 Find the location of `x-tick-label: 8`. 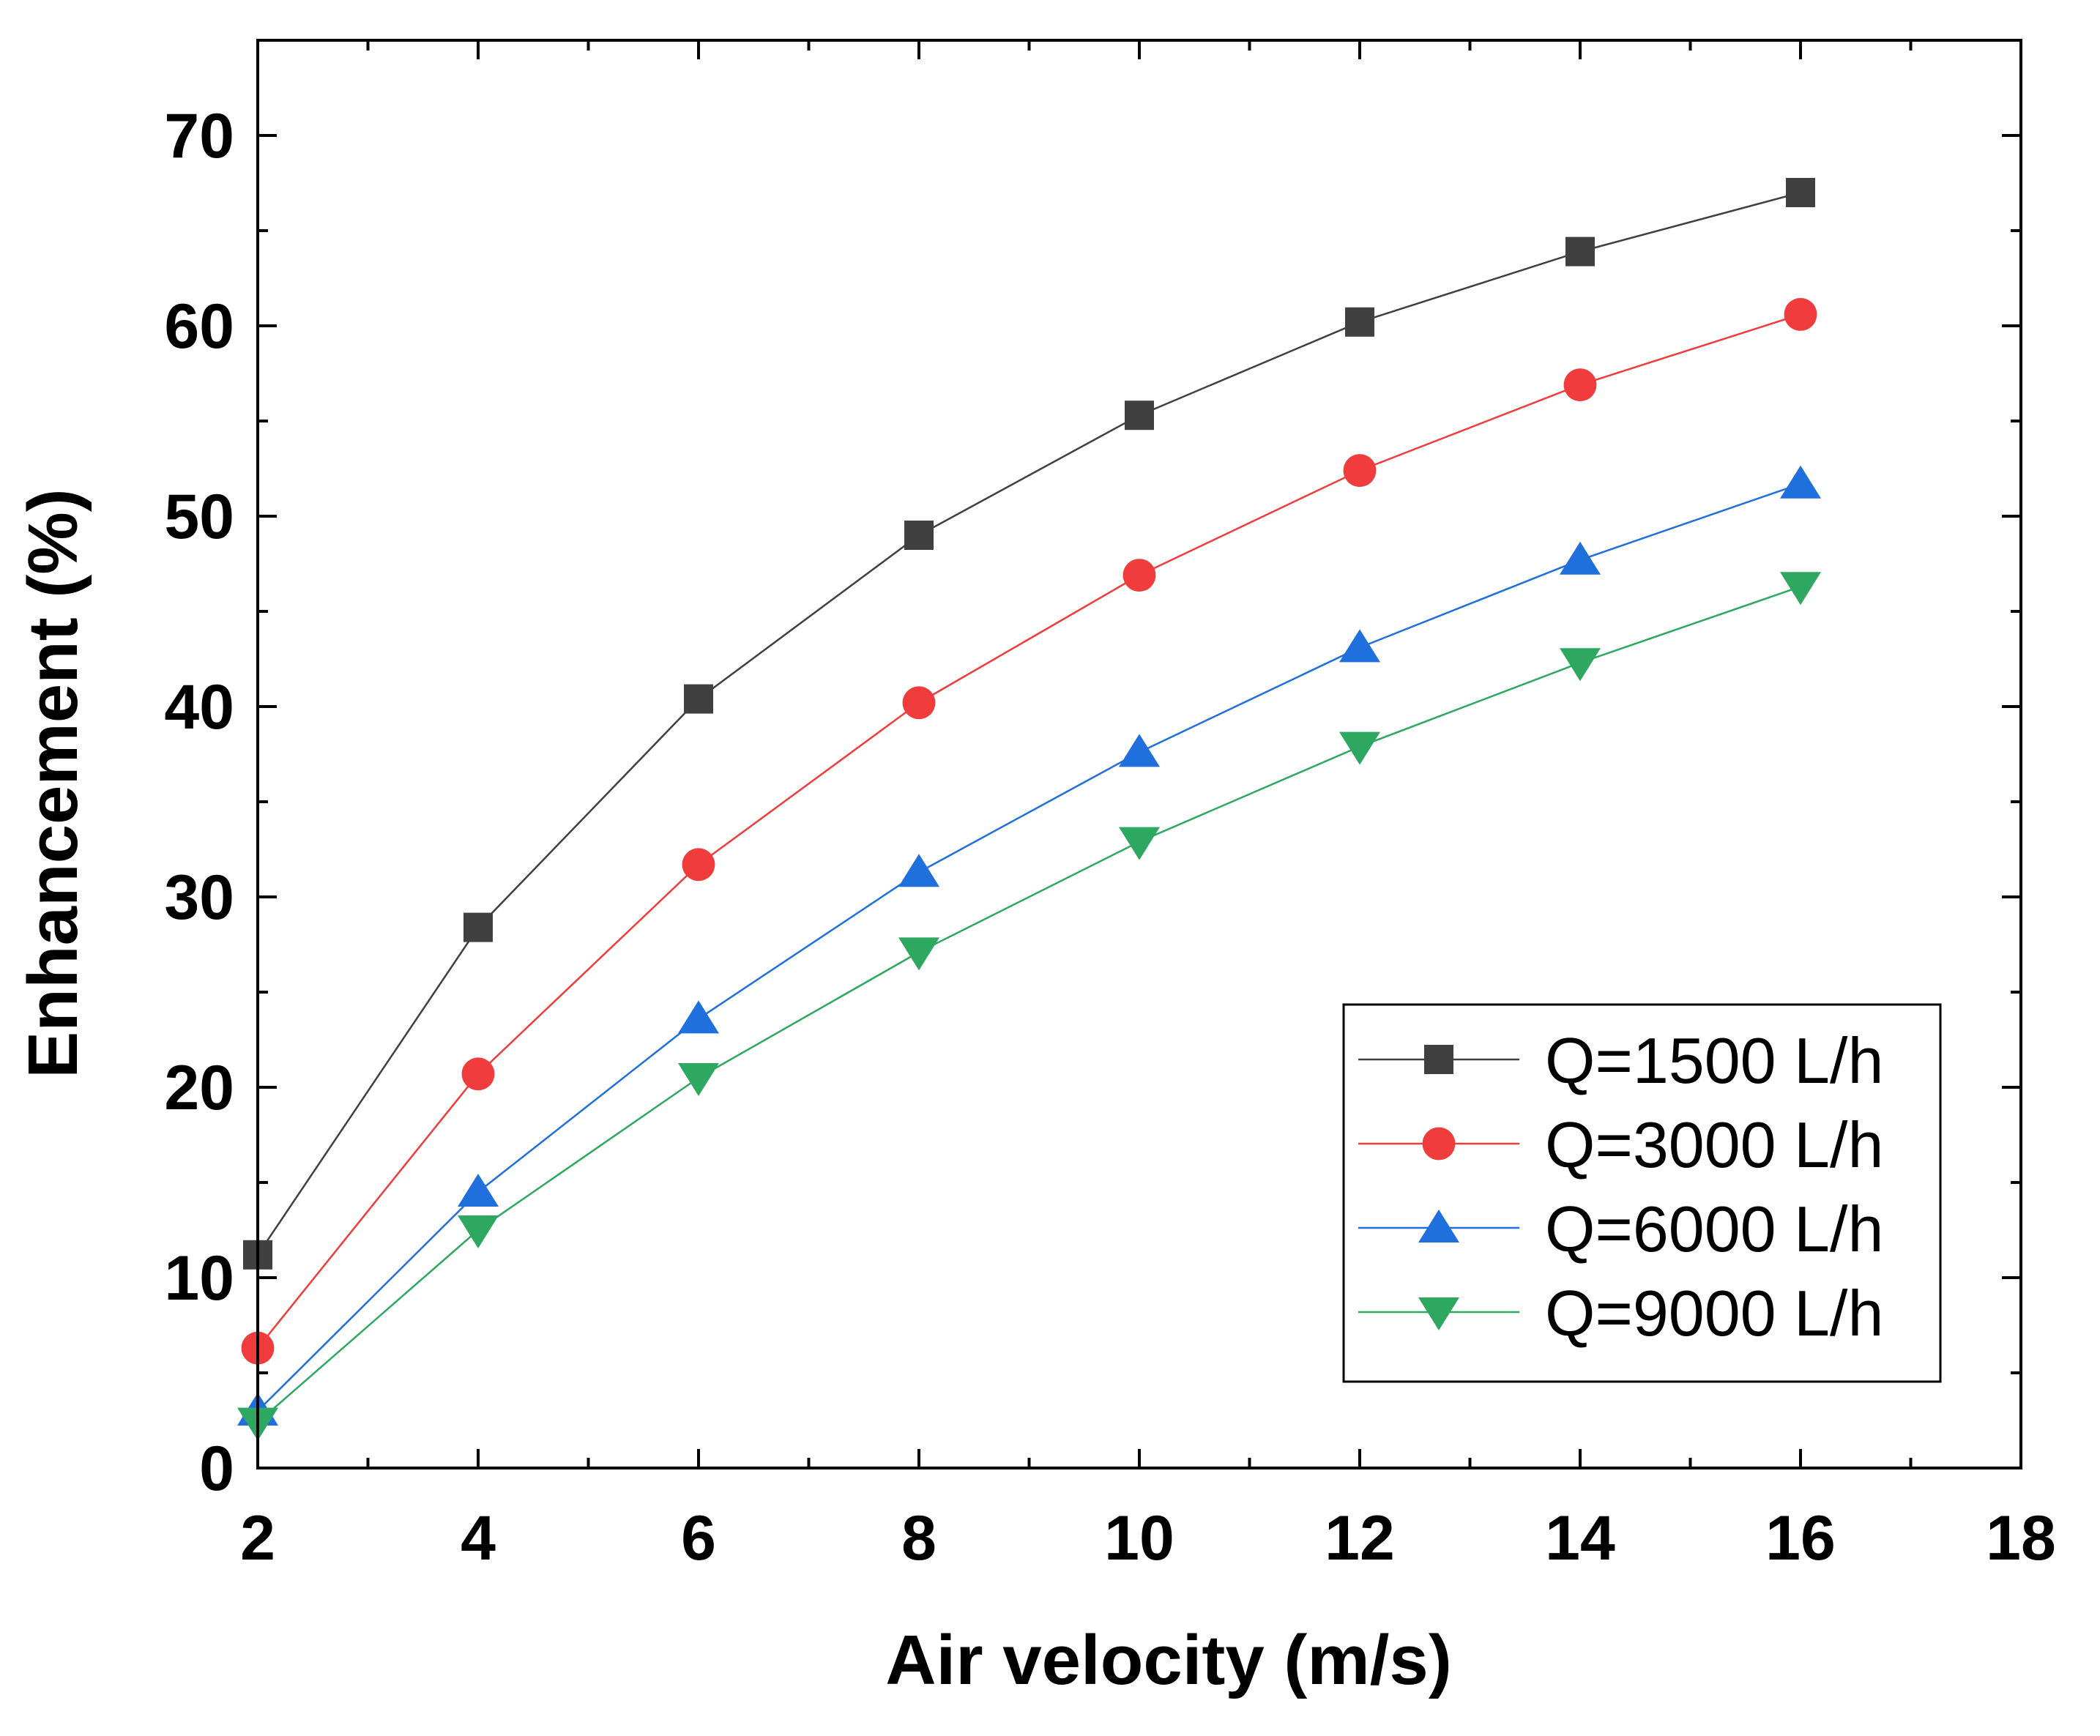

x-tick-label: 8 is located at coordinates (919, 1538).